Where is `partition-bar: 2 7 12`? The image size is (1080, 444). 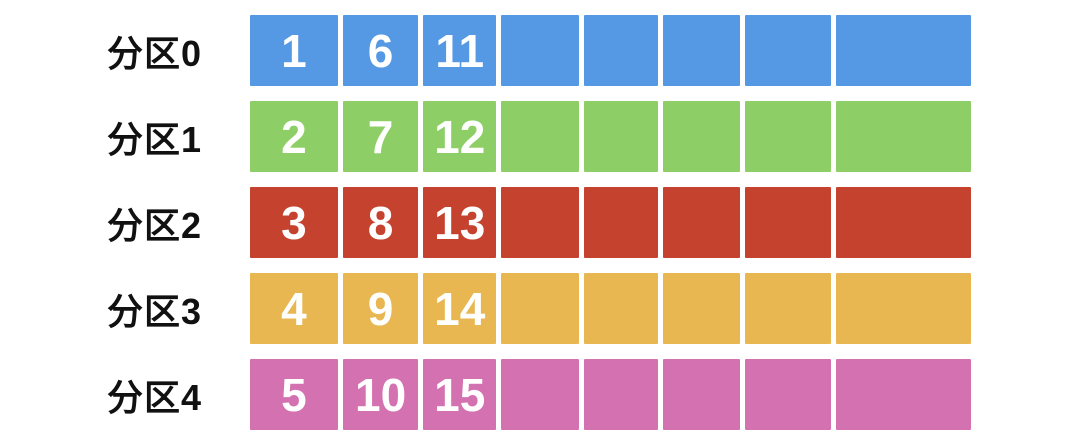
partition-bar: 2 7 12 is located at coordinates (610, 136).